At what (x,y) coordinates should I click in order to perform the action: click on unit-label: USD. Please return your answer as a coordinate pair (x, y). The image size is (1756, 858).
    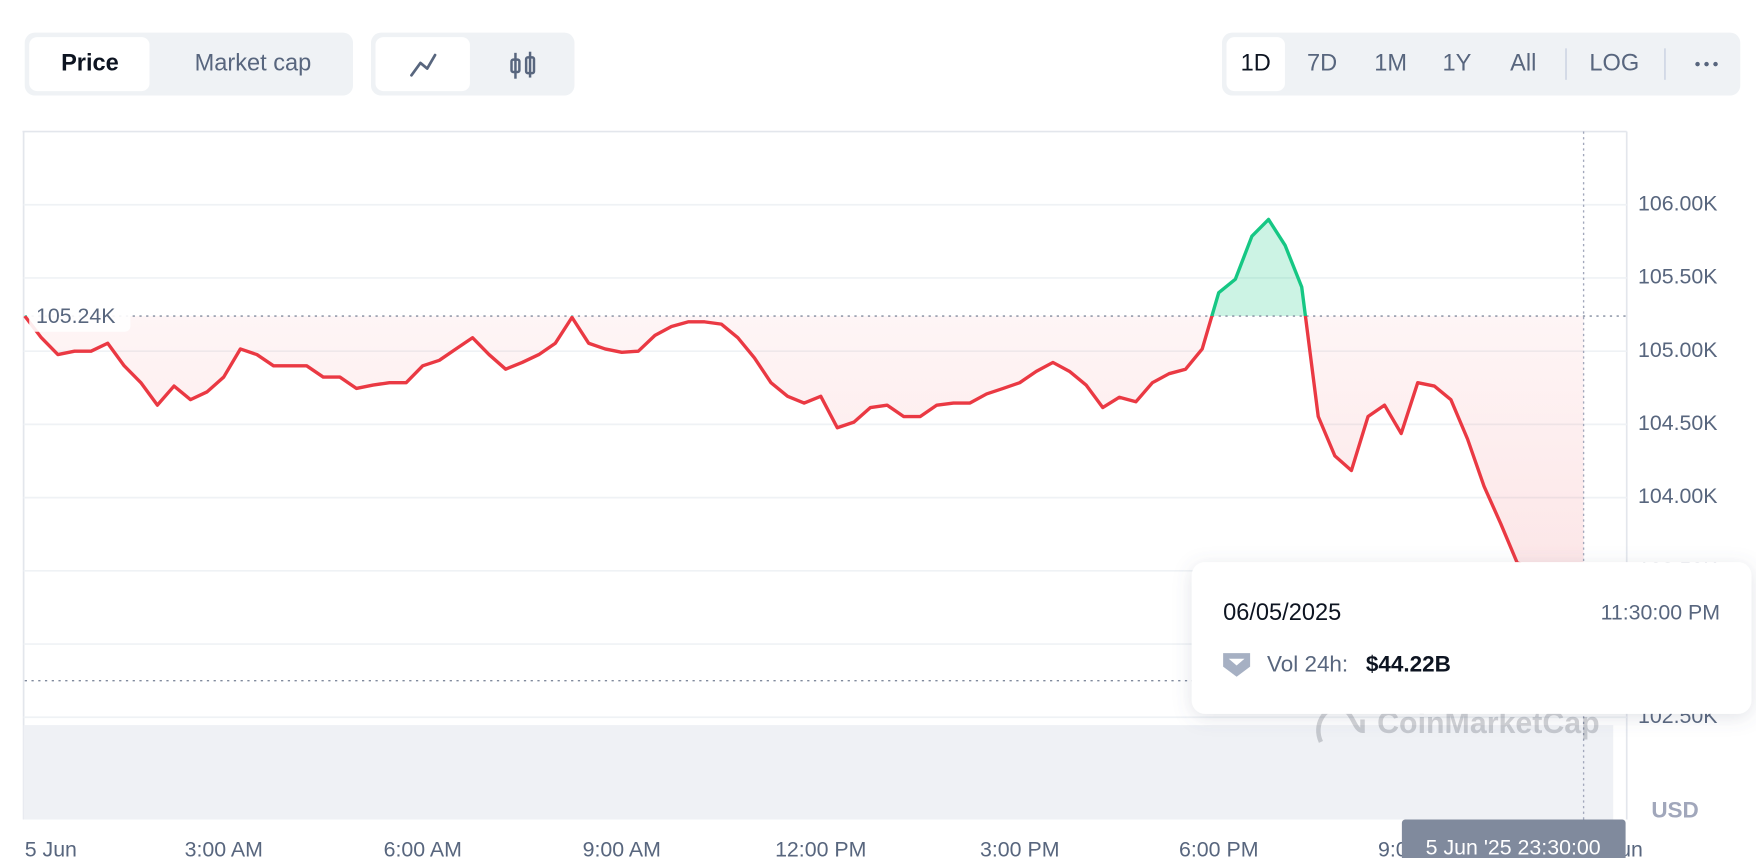
    Looking at the image, I should click on (1674, 810).